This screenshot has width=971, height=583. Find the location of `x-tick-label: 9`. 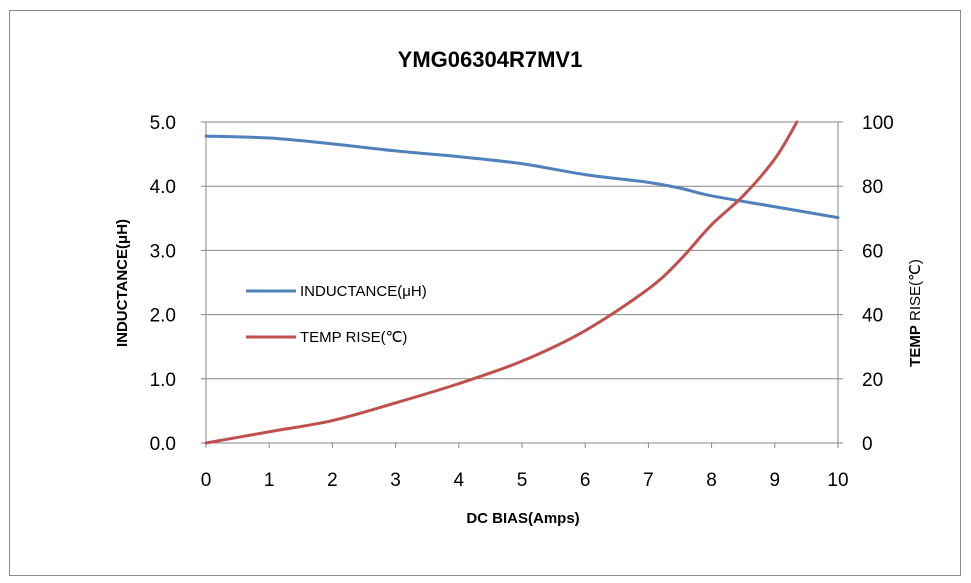

x-tick-label: 9 is located at coordinates (775, 480).